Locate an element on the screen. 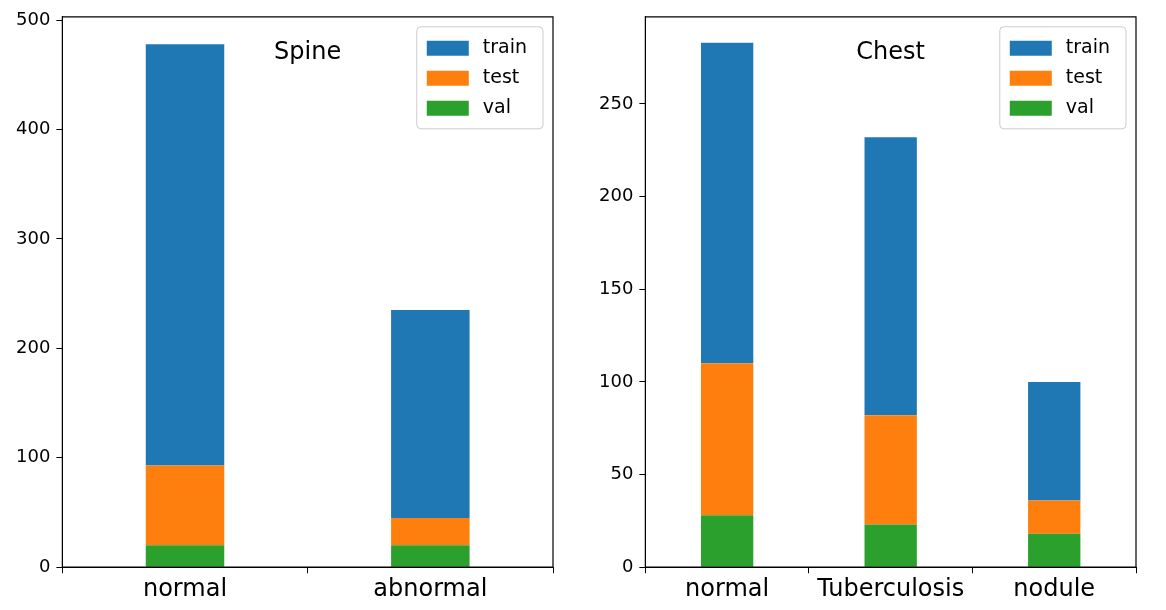  y-tick-label: 50 is located at coordinates (622, 473).